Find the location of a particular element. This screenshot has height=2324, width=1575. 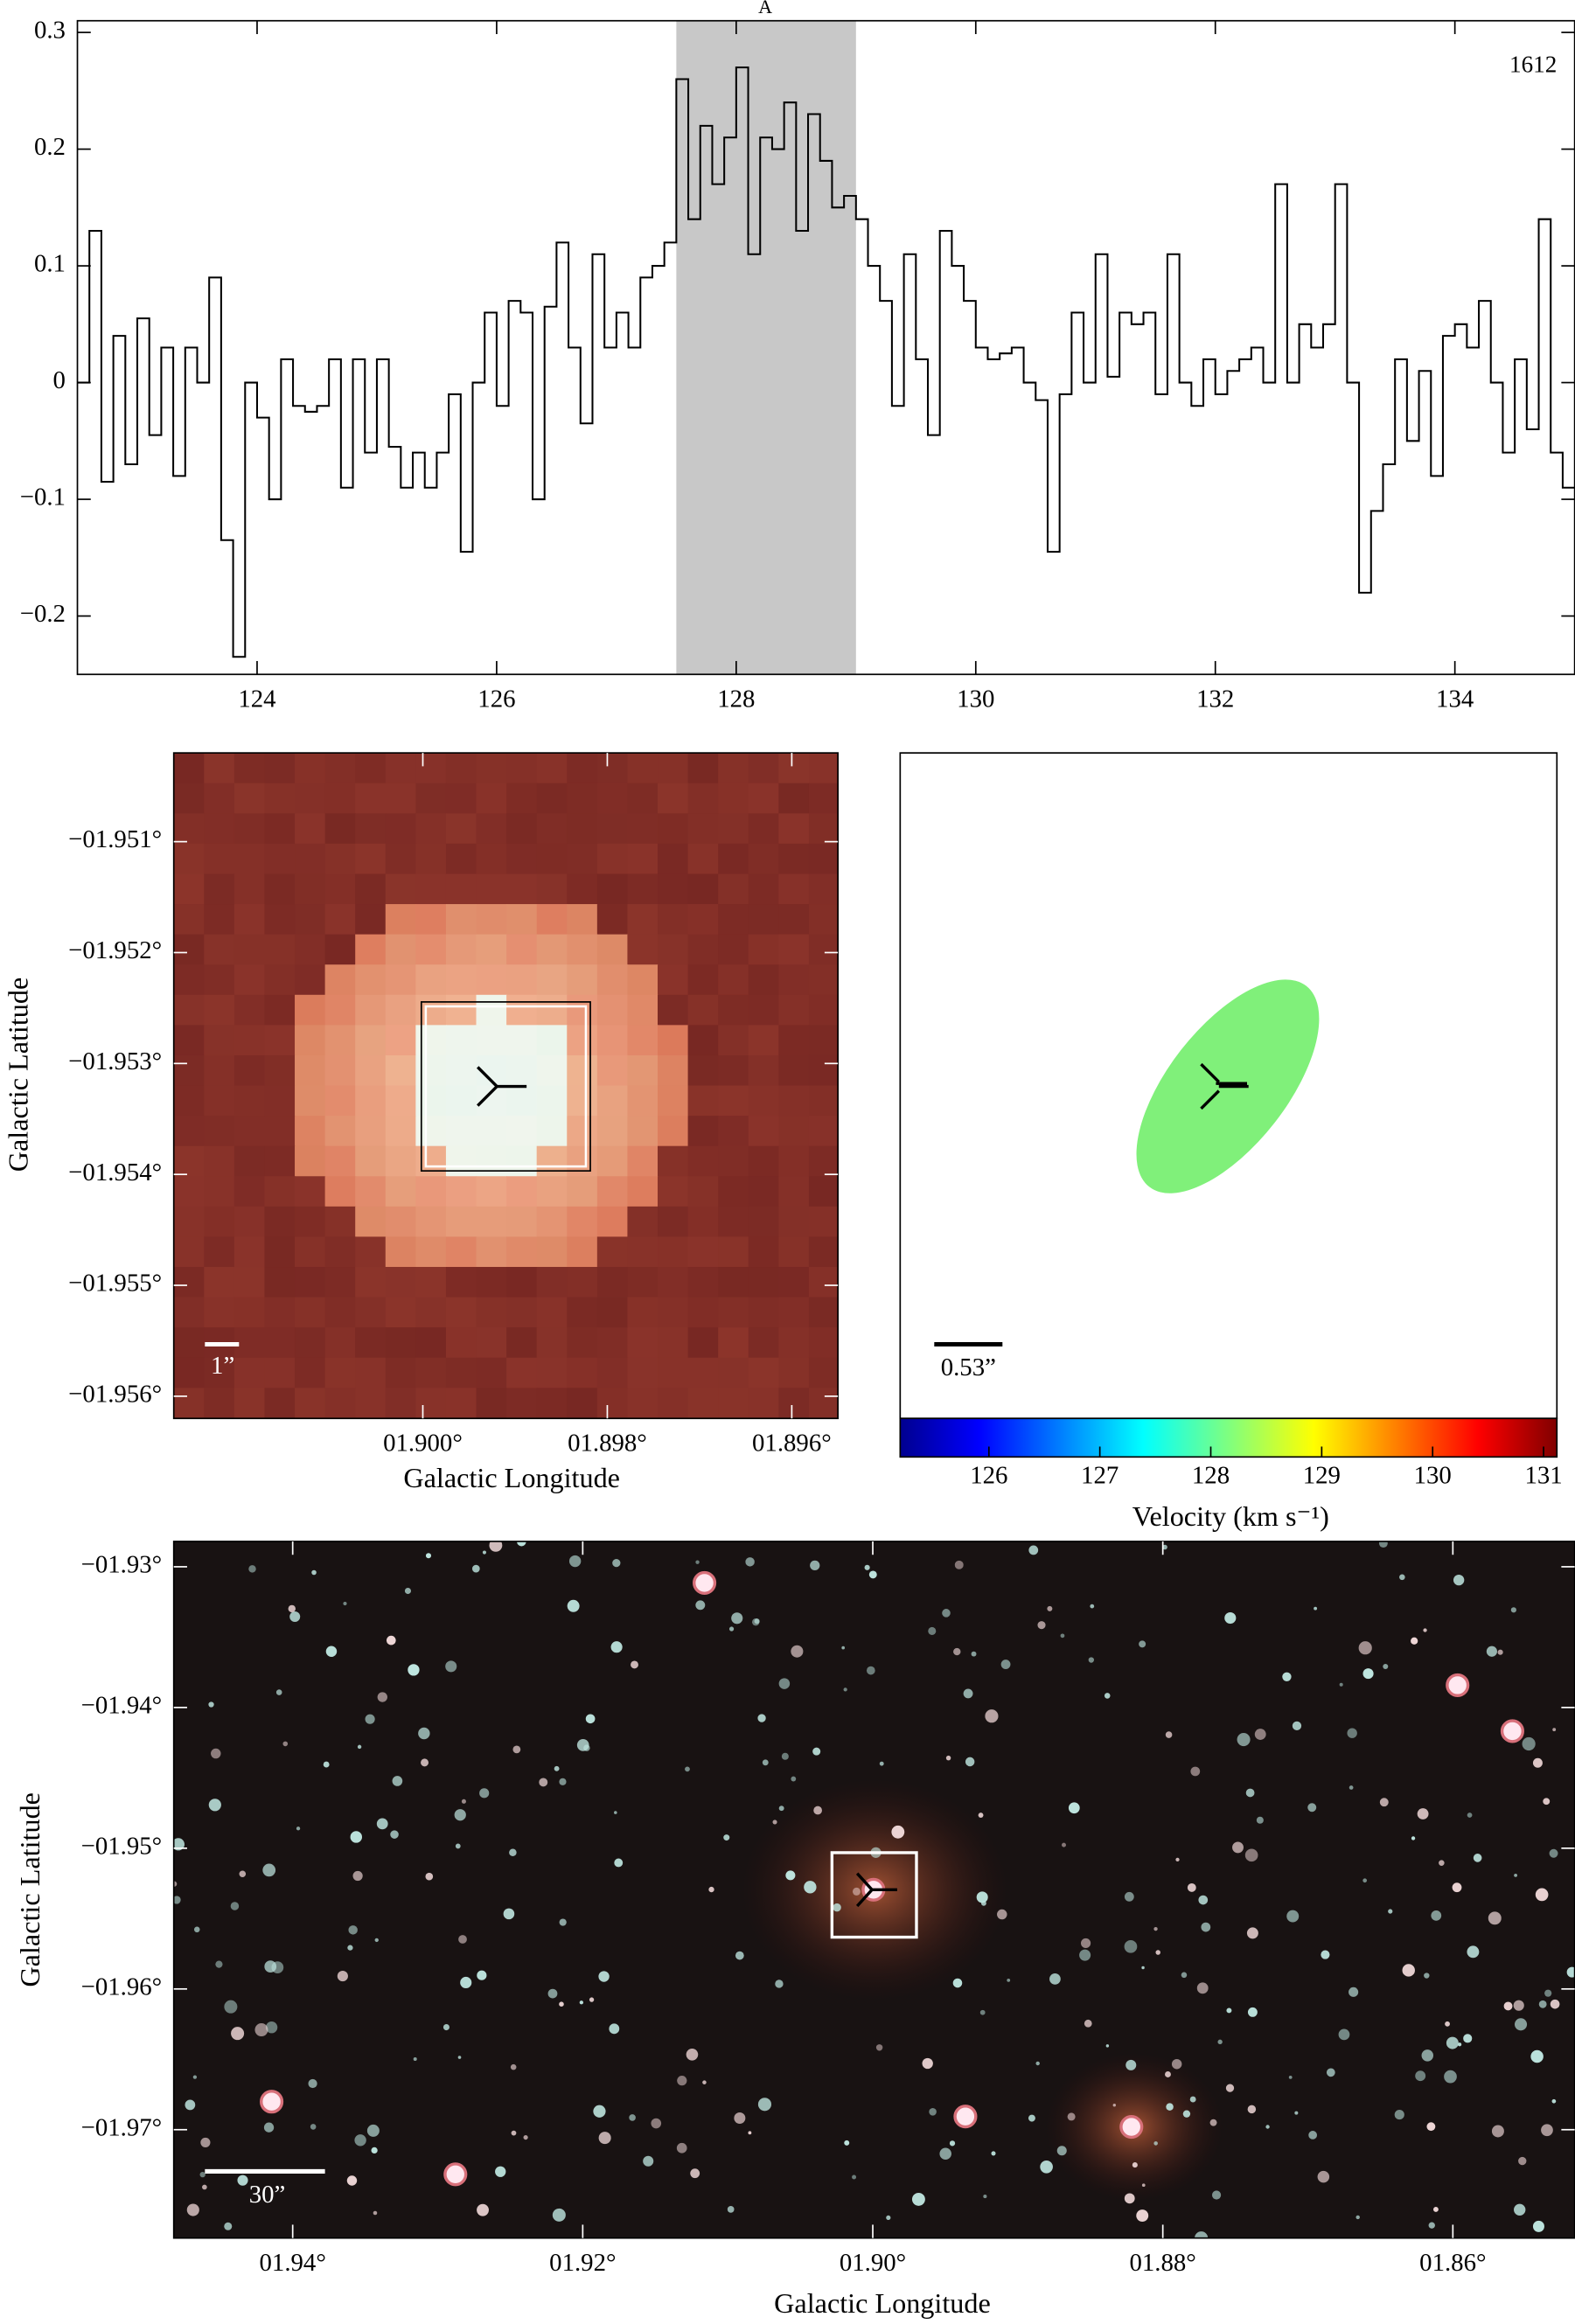

x-tick-label: 130 is located at coordinates (975, 699).